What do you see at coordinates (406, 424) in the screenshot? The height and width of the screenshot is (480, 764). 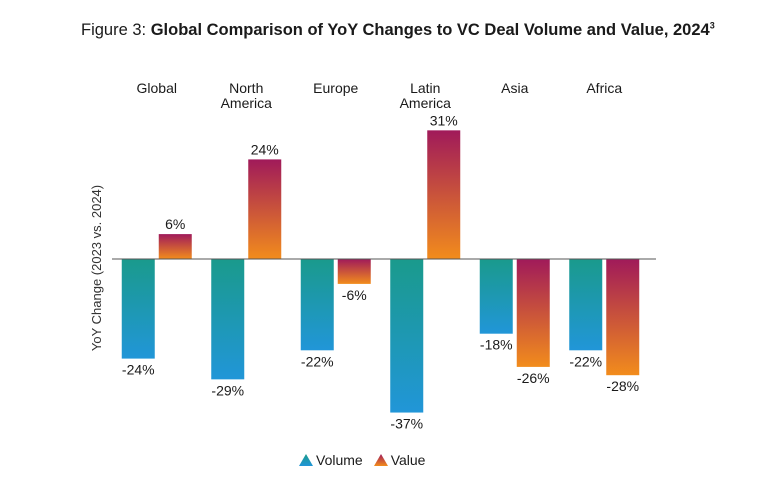 I see `data-label-volume: -37%` at bounding box center [406, 424].